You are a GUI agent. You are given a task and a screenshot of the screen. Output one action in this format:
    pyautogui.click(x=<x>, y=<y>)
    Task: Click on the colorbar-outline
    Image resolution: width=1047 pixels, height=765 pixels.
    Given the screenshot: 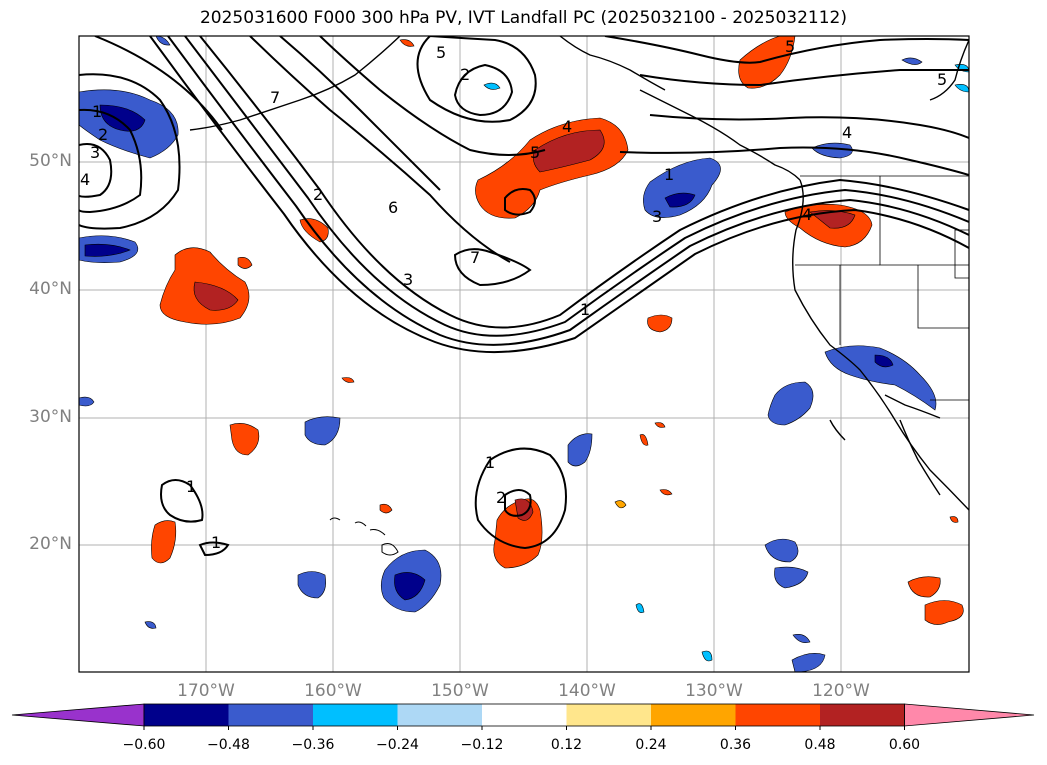 What is the action you would take?
    pyautogui.click(x=524, y=715)
    